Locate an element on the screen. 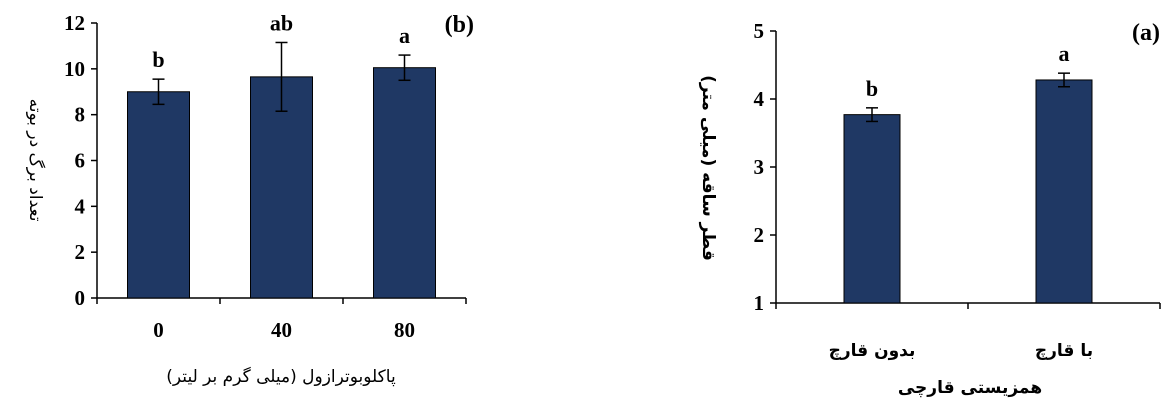  chart-a-significance-letter: a is located at coordinates (1064, 53).